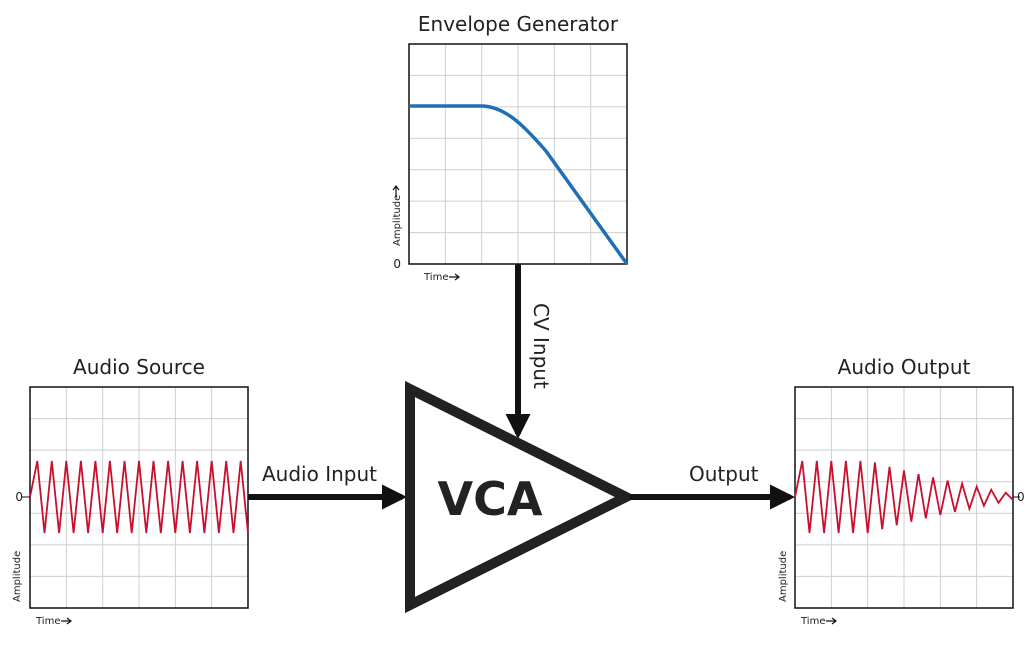  I want to click on vca-triangle, so click(521, 497).